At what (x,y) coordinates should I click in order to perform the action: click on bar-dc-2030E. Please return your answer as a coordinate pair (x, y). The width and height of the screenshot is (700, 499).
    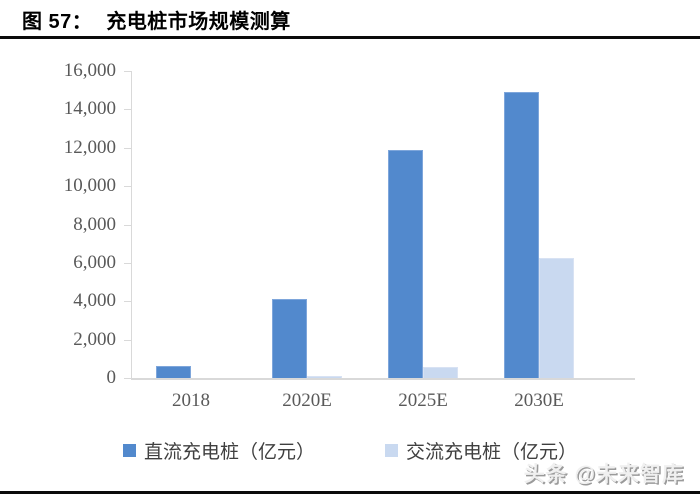
    Looking at the image, I should click on (521, 235).